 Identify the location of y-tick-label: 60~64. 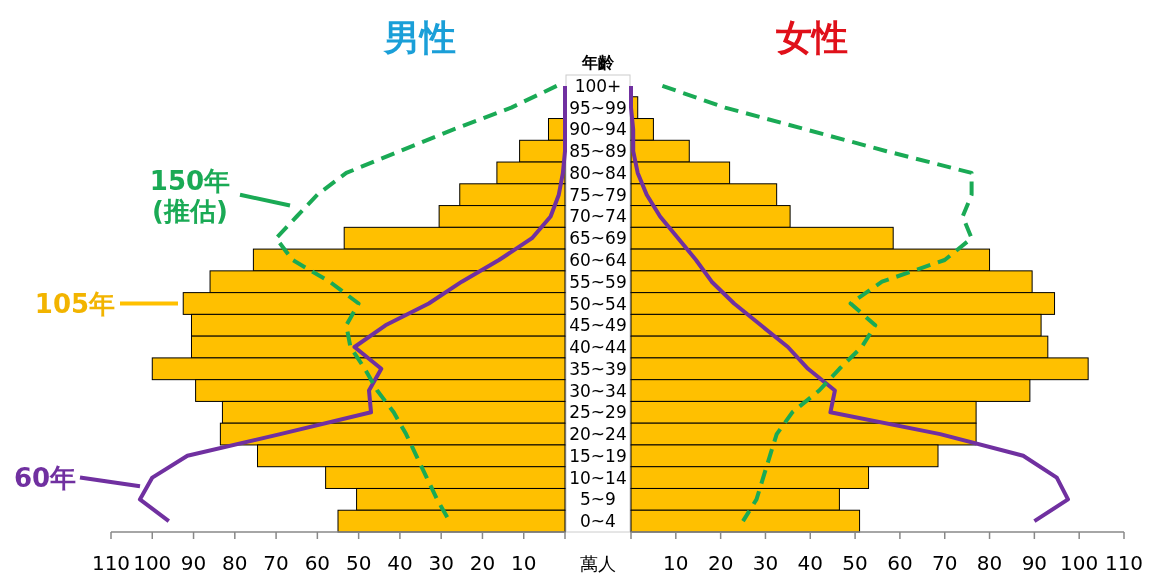
(598, 259).